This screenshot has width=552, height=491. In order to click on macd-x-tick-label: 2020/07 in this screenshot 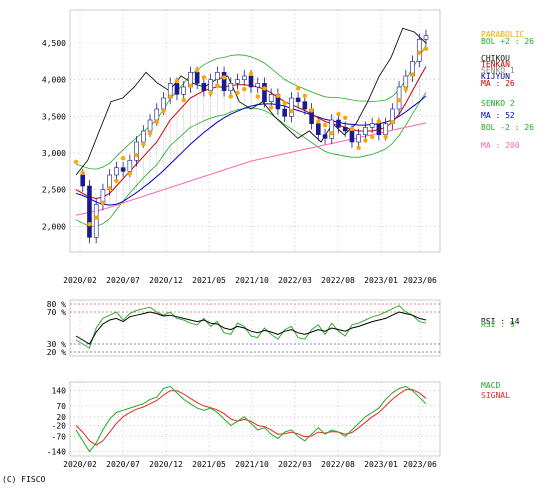, I will do `click(123, 464)`.